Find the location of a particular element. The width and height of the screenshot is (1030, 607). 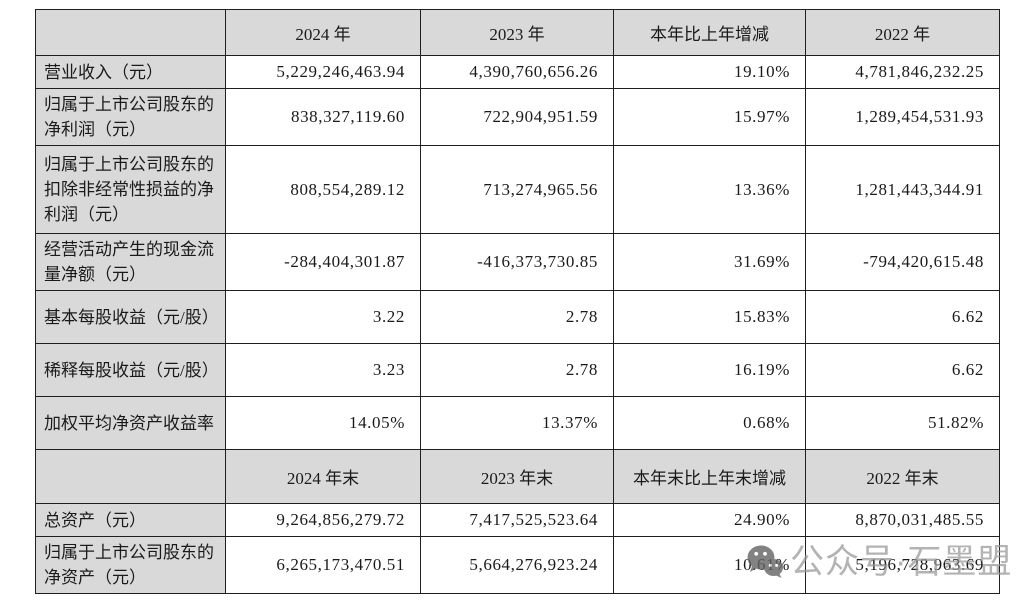

row-label: 归属于上市公司股东的扣除非经常性损益的净利润（元） is located at coordinates (130, 189).